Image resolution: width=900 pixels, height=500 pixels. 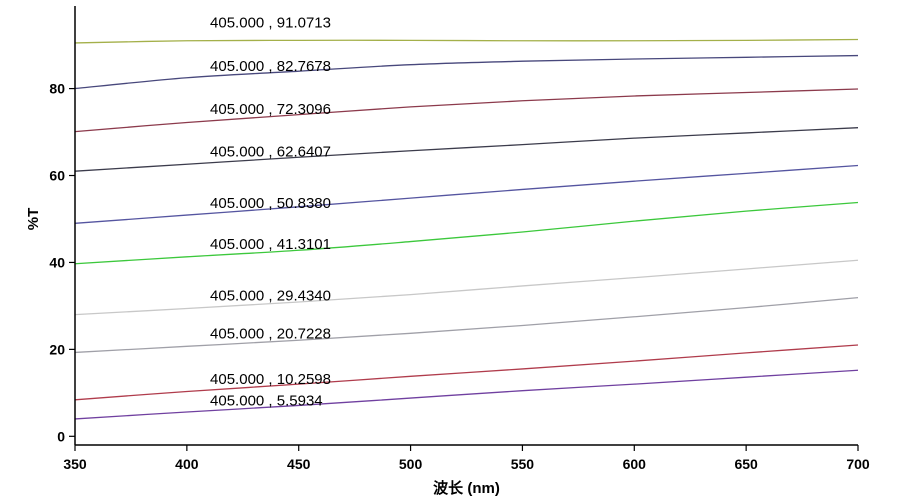 I want to click on x-tick-label: 450, so click(x=299, y=464).